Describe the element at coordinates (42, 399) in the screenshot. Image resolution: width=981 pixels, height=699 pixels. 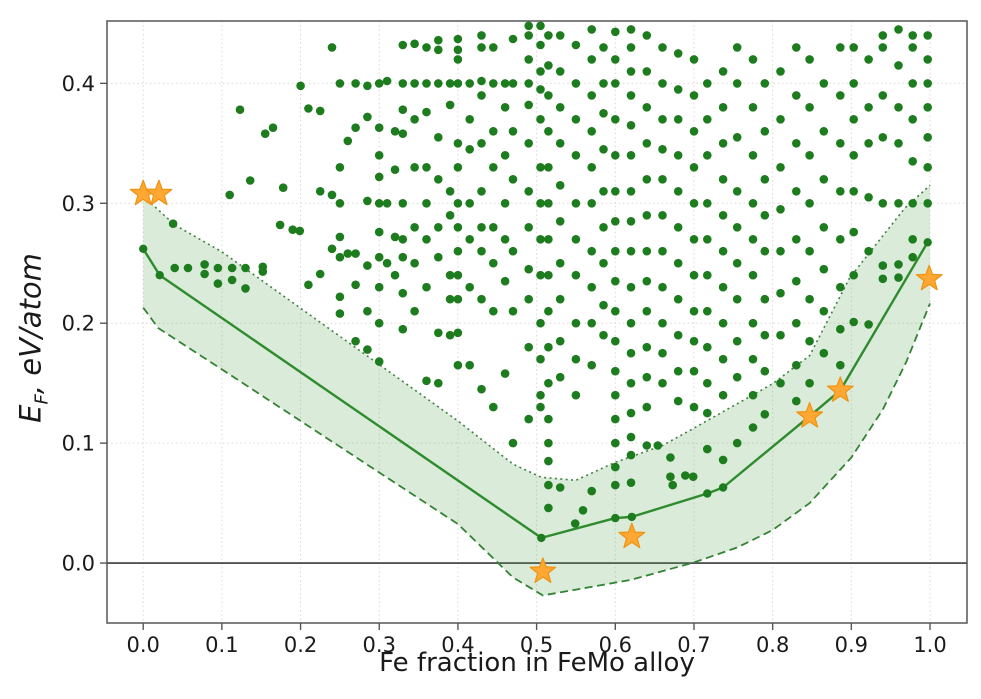
I see `y-axis-label-subscript: F` at that location.